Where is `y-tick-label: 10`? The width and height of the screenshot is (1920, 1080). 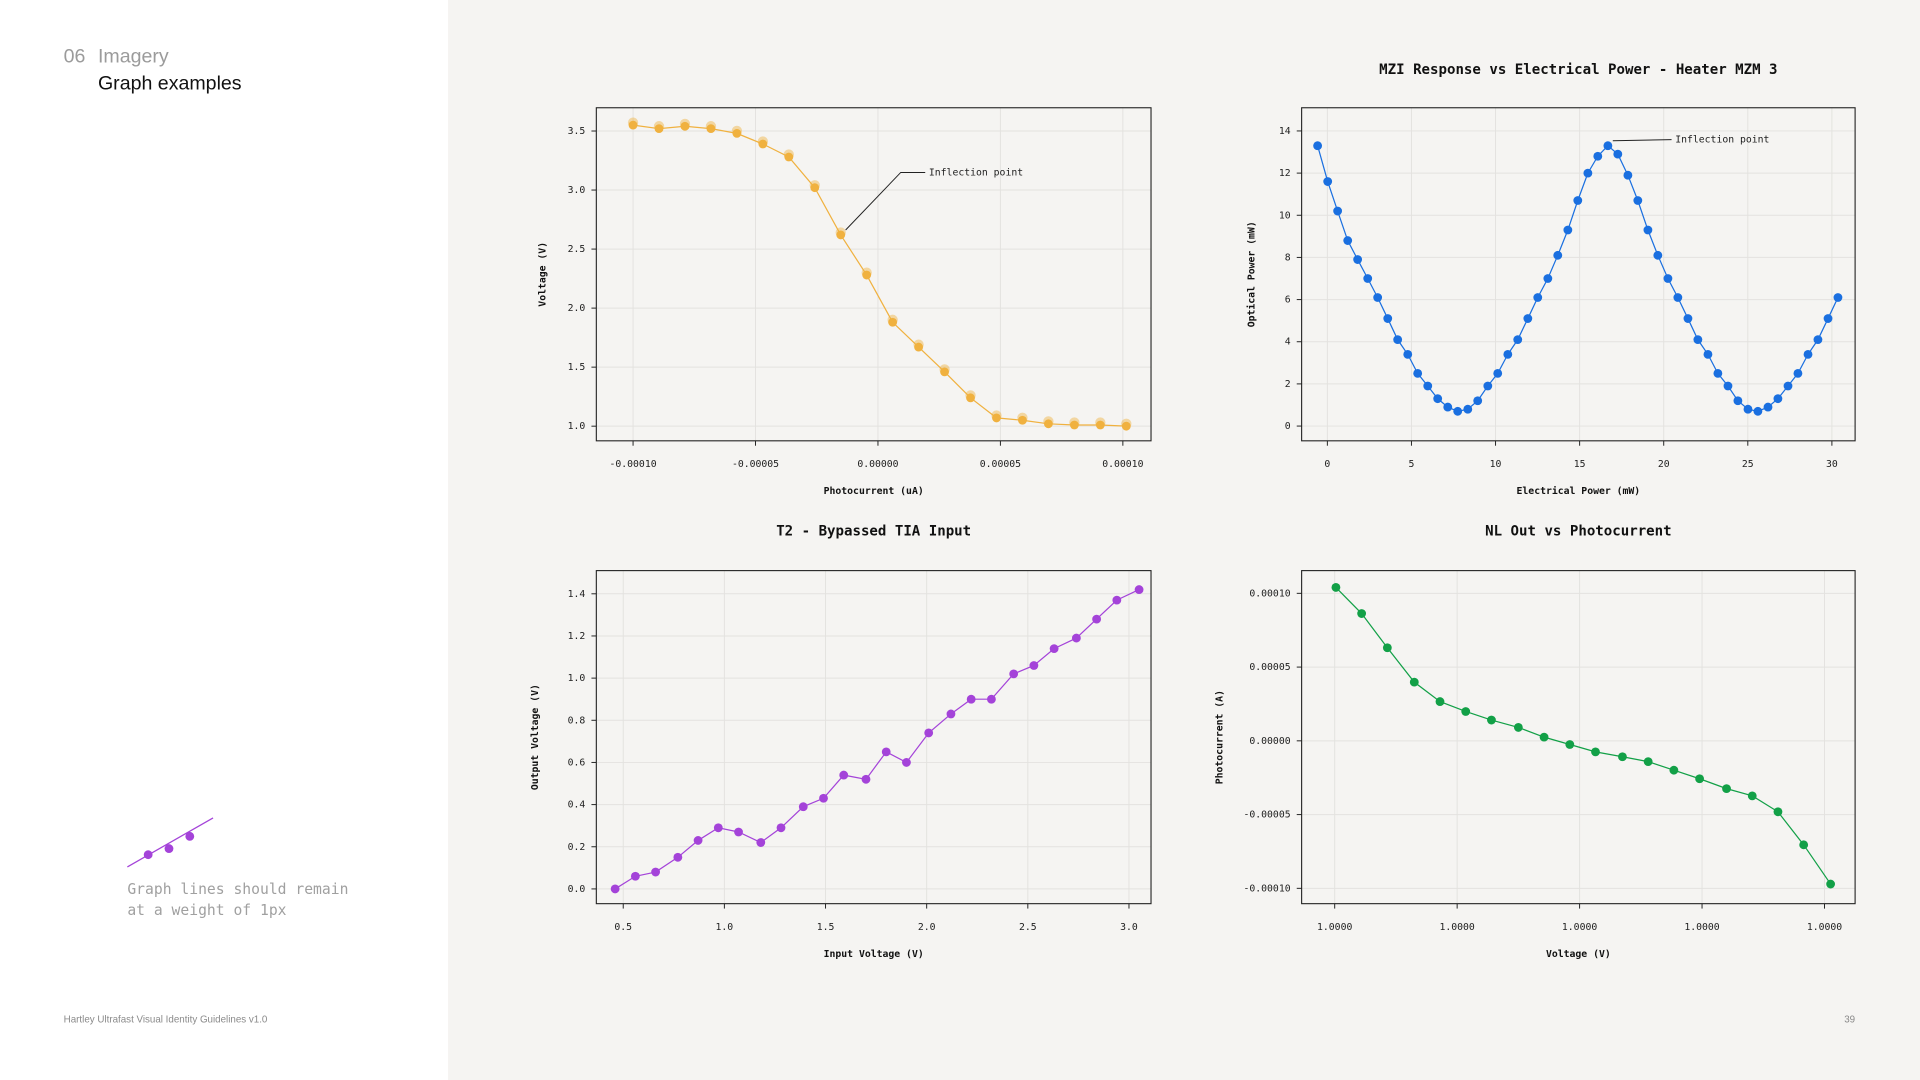
y-tick-label: 10 is located at coordinates (1285, 215).